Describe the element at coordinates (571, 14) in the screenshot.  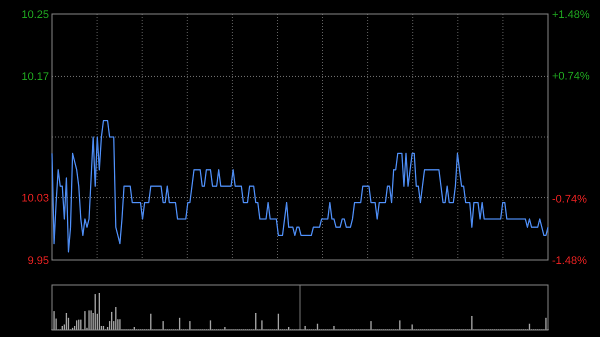
I see `y2-tick-label: +1.48%` at that location.